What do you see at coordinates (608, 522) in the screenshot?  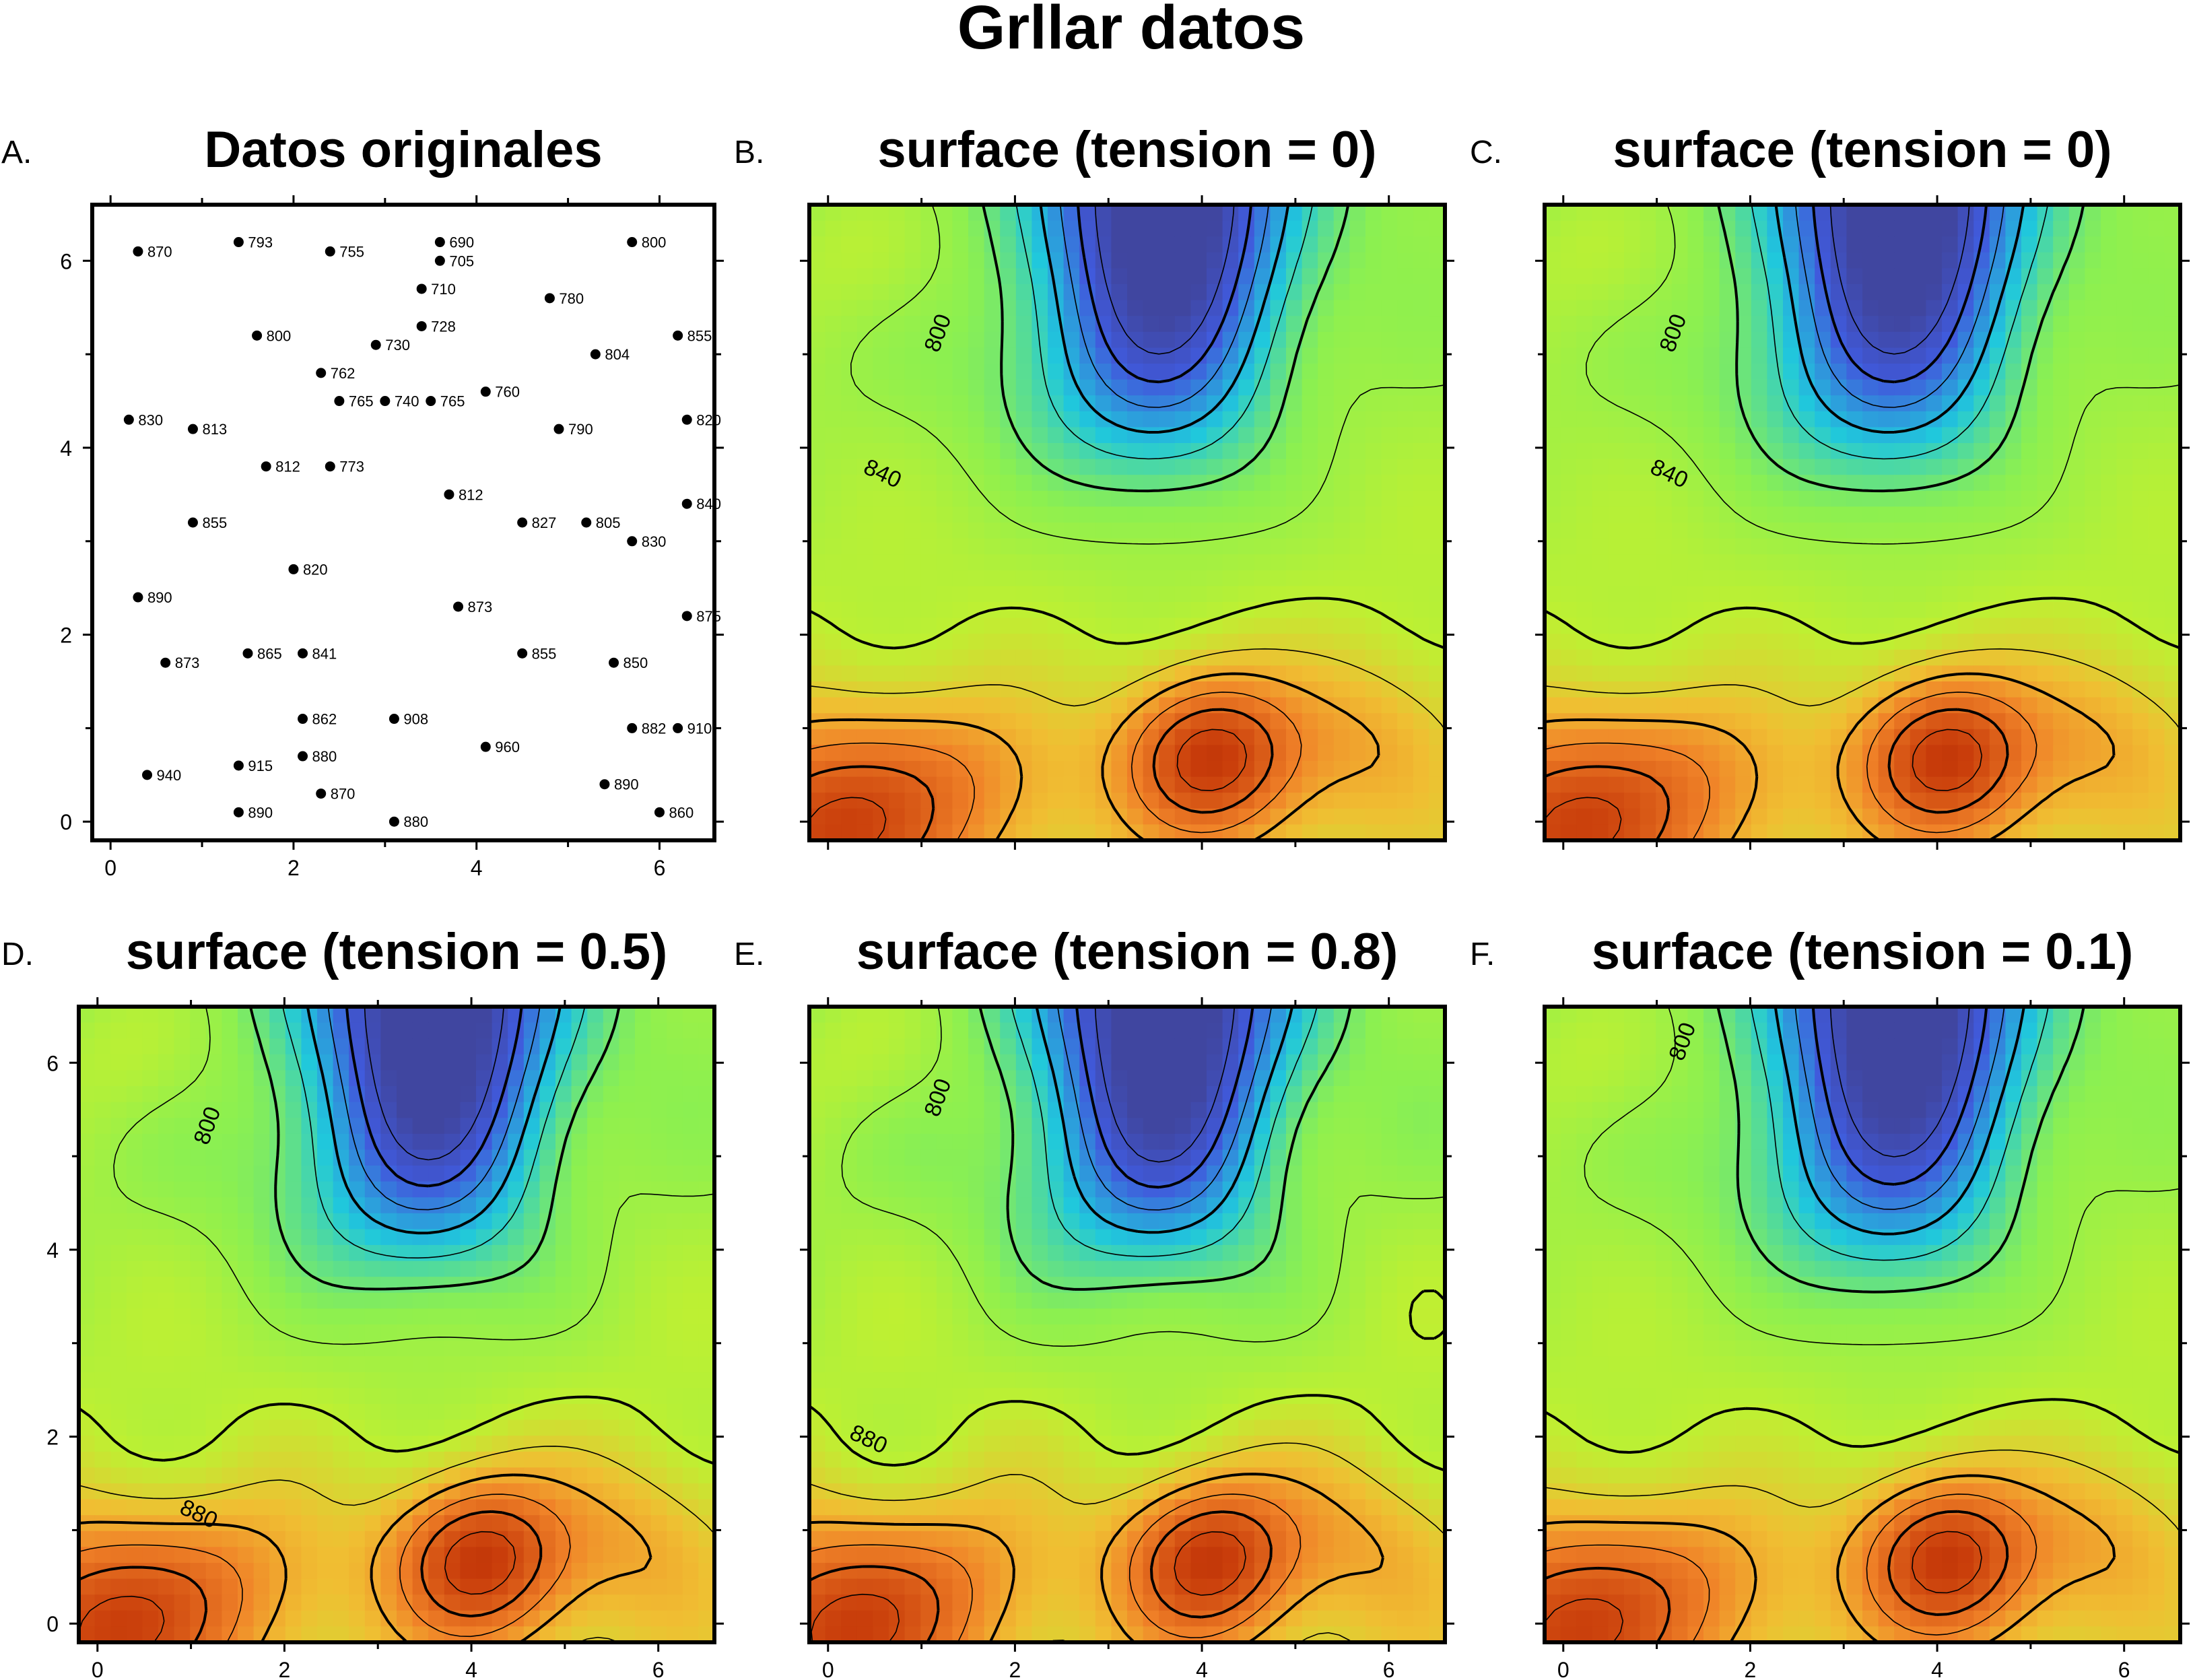 I see `data-point-label: 805` at bounding box center [608, 522].